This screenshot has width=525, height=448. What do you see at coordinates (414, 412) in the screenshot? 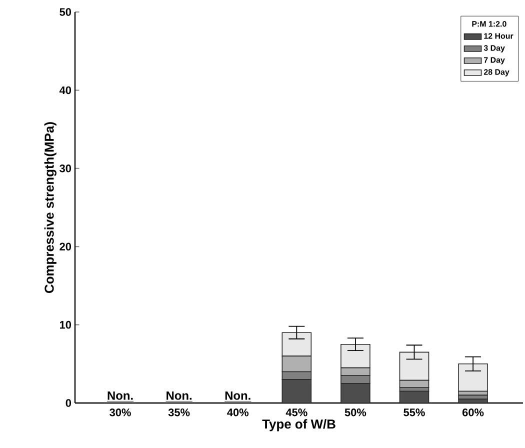
I see `x-tick-label: 55%` at bounding box center [414, 412].